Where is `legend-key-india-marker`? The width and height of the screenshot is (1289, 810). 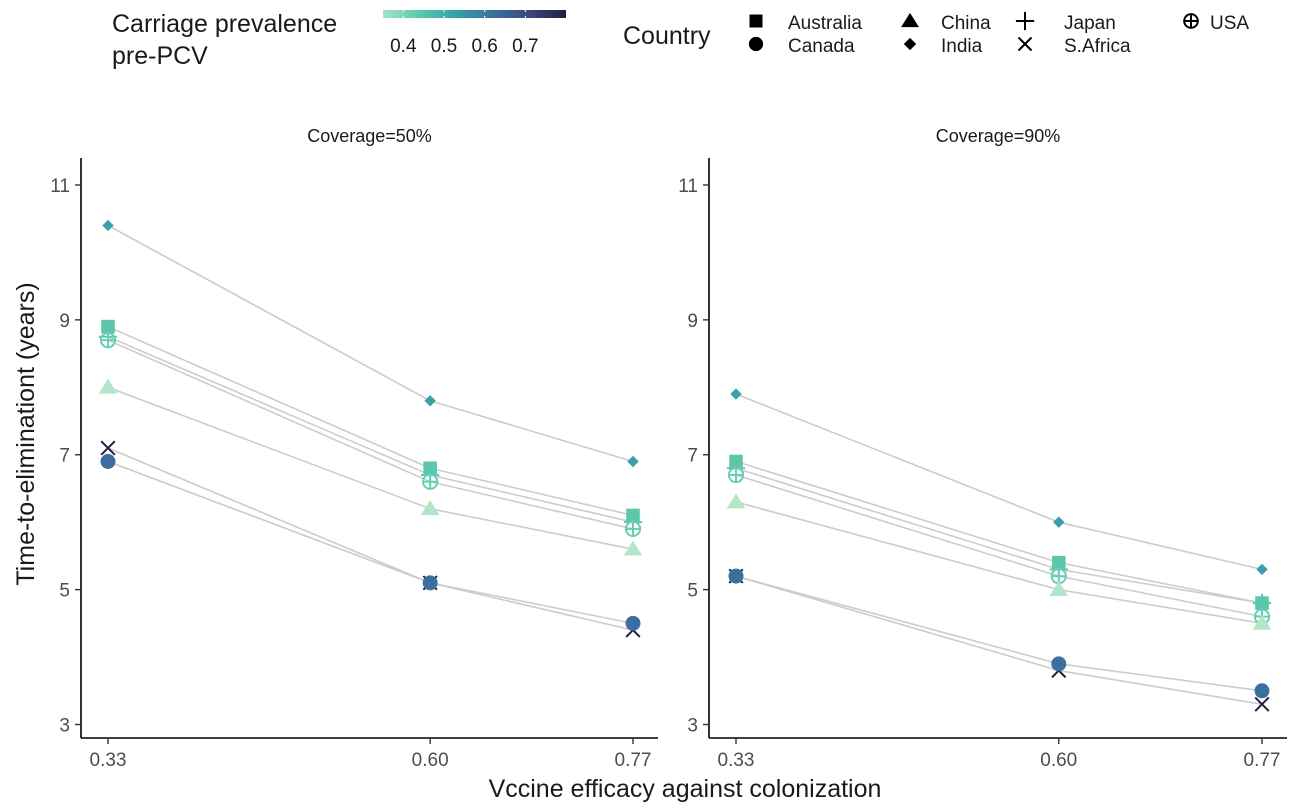 legend-key-india-marker is located at coordinates (910, 44).